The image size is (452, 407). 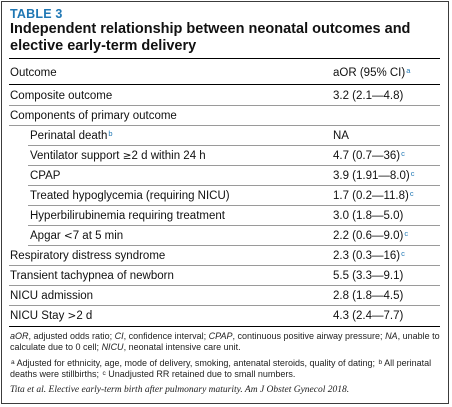 I want to click on aor-cell: 4.7 (0.7—36)c, so click(x=369, y=155).